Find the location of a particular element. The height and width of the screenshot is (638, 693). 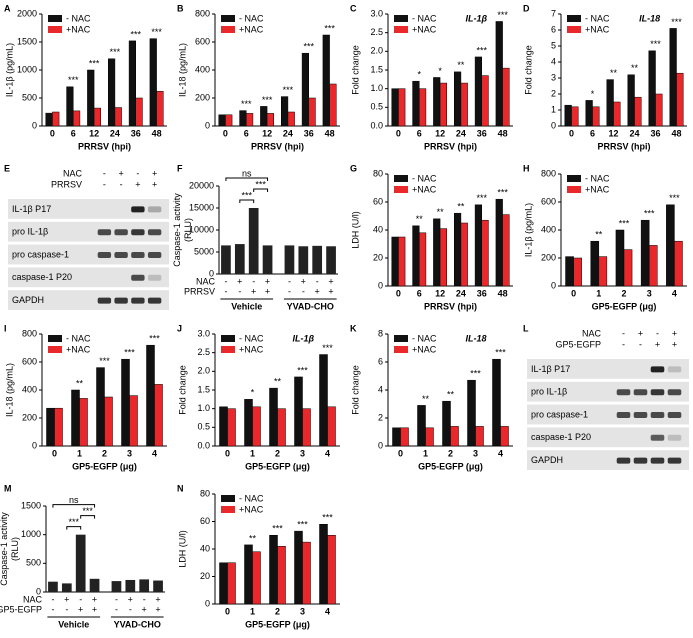

panel-label: L is located at coordinates (526, 328).